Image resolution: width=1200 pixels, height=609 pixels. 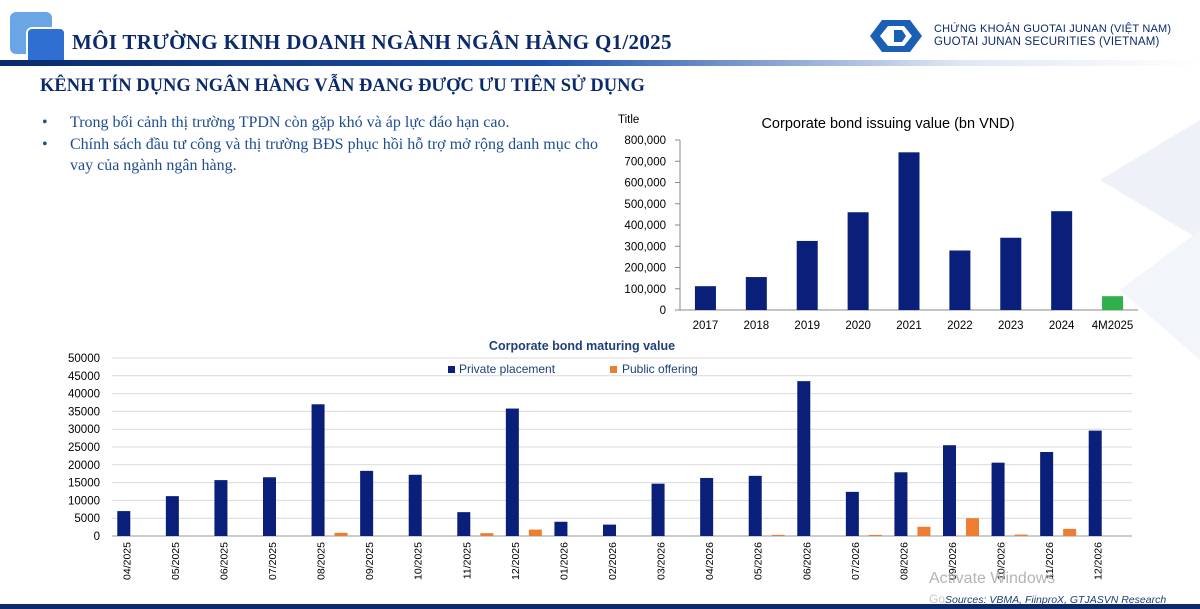 I want to click on x-tick-label: 01/2026, so click(x=564, y=561).